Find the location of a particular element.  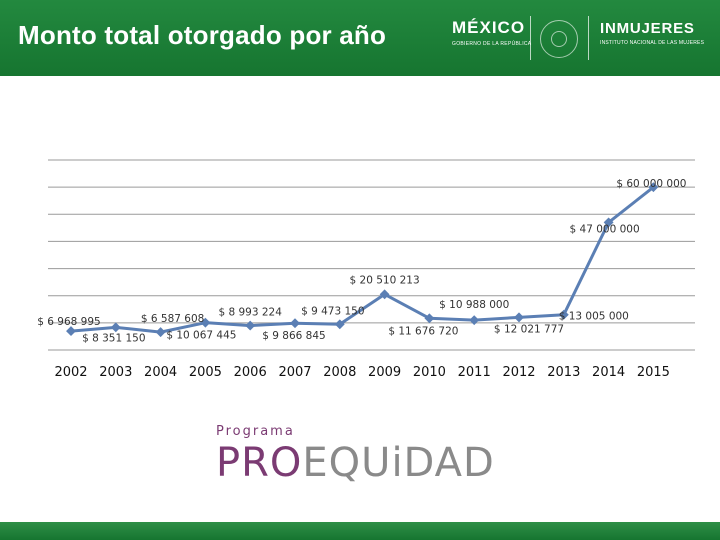

program-logo: PROEQUiDAD is located at coordinates (355, 463).